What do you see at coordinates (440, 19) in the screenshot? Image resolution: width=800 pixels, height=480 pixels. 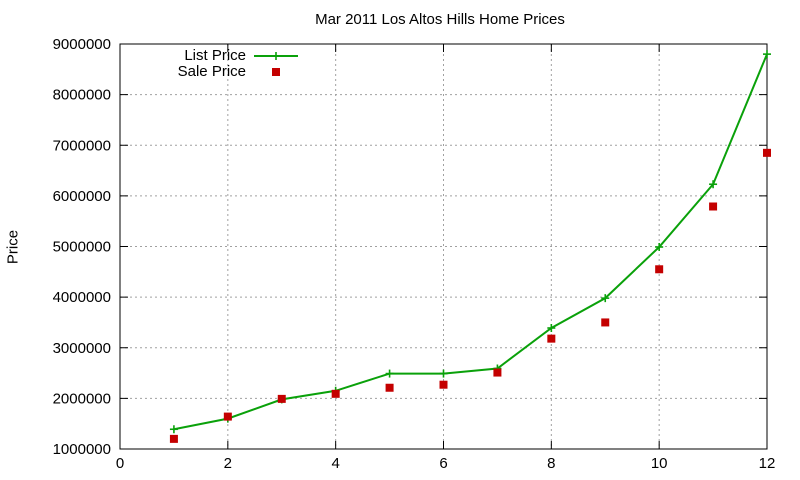 I see `chart-title: Mar 2011 Los Altos Hills Home Prices` at bounding box center [440, 19].